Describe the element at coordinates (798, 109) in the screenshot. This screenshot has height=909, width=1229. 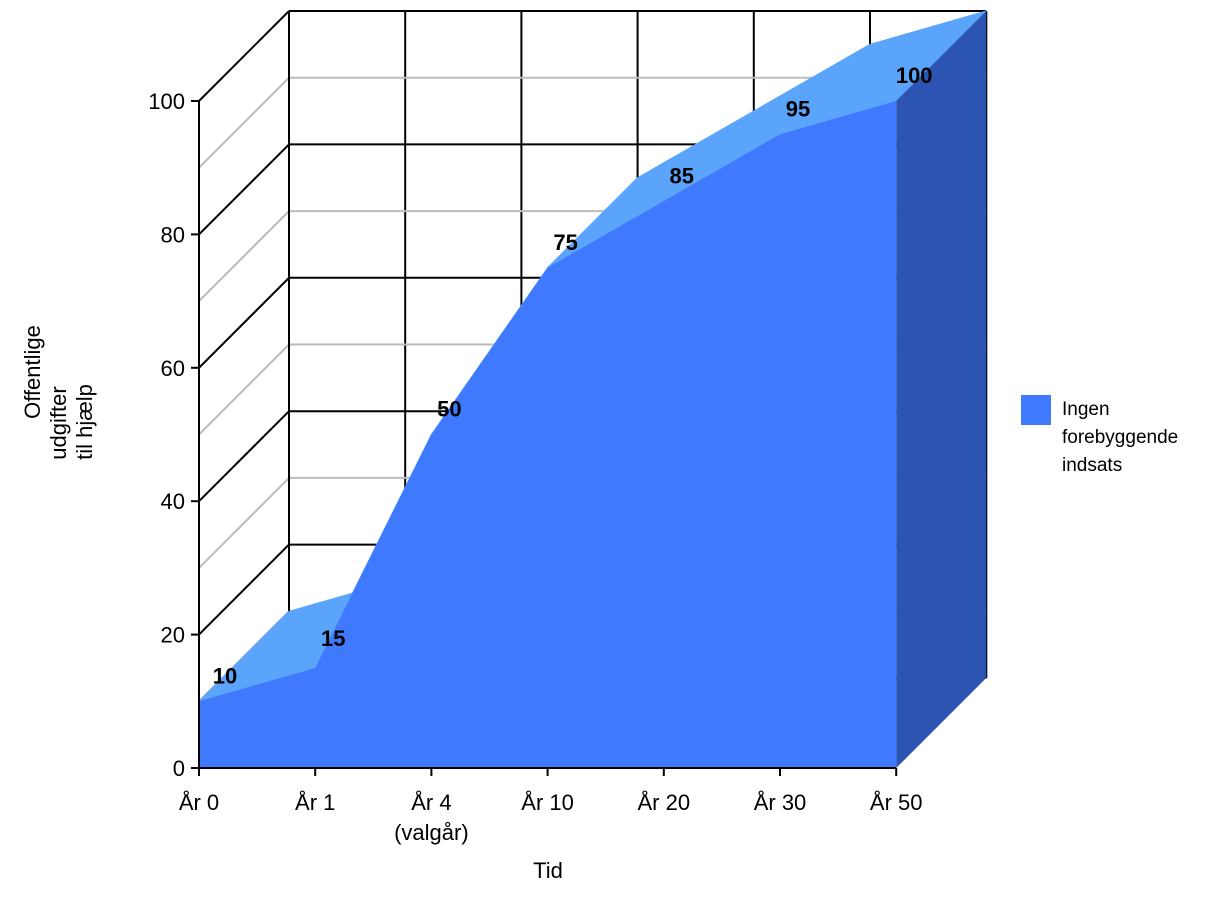
I see `data-label: 95` at that location.